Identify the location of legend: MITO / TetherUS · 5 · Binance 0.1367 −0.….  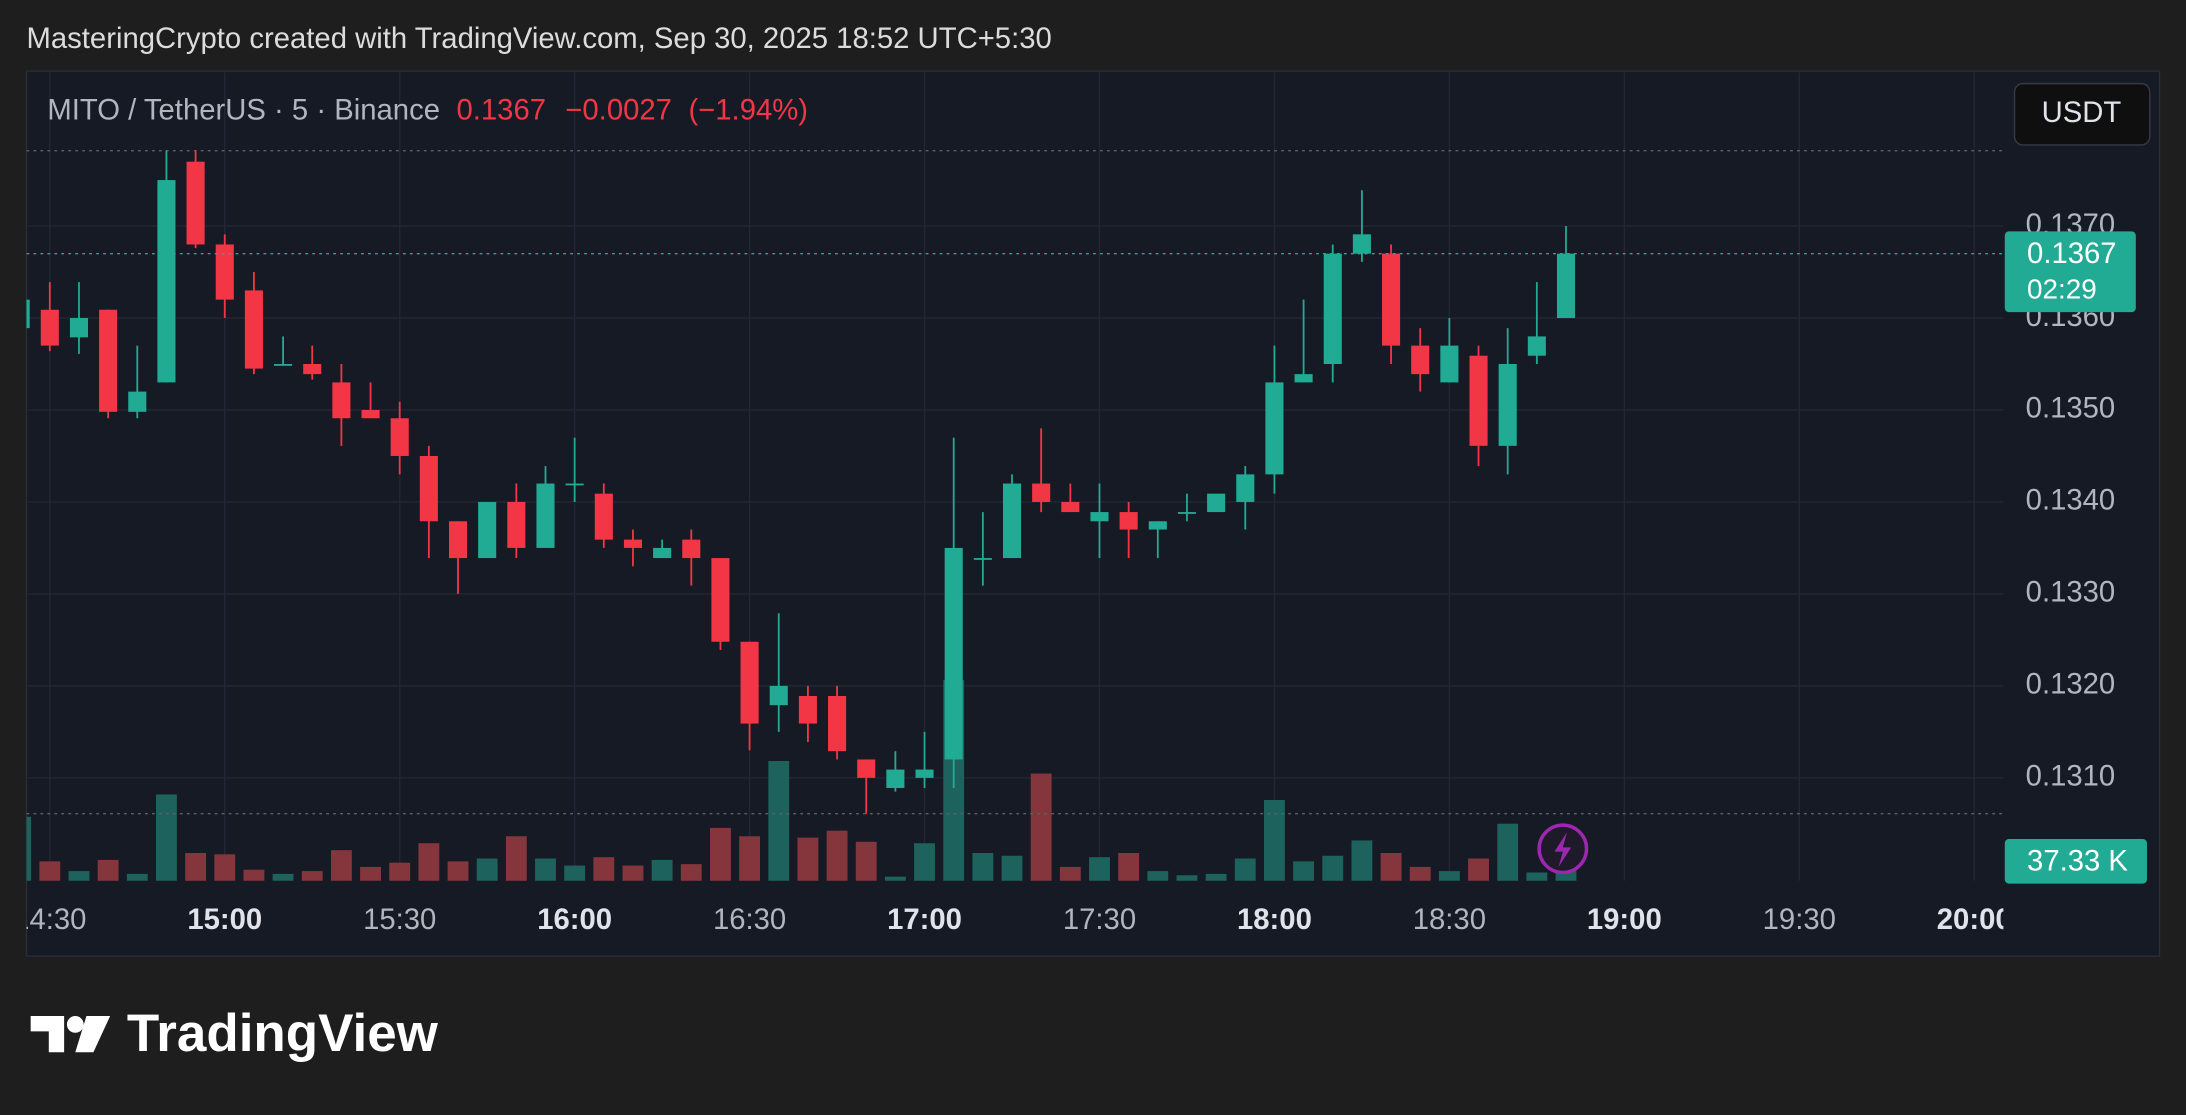
(427, 110).